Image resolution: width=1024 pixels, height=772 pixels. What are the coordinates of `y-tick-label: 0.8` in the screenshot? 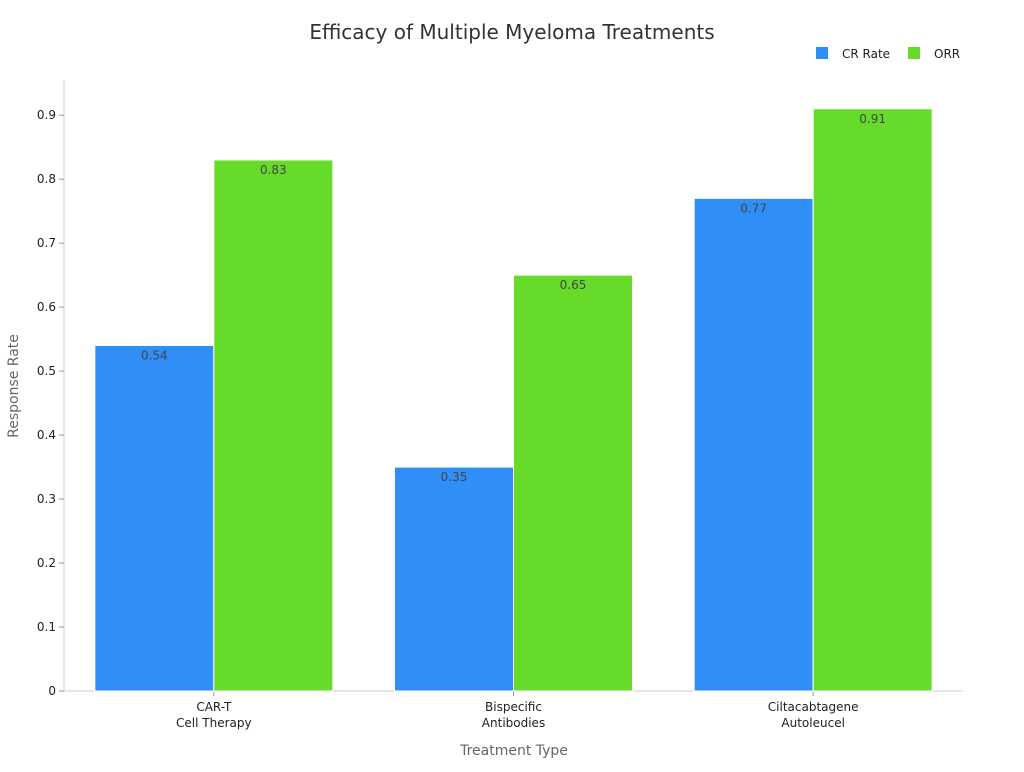 It's located at (46, 179).